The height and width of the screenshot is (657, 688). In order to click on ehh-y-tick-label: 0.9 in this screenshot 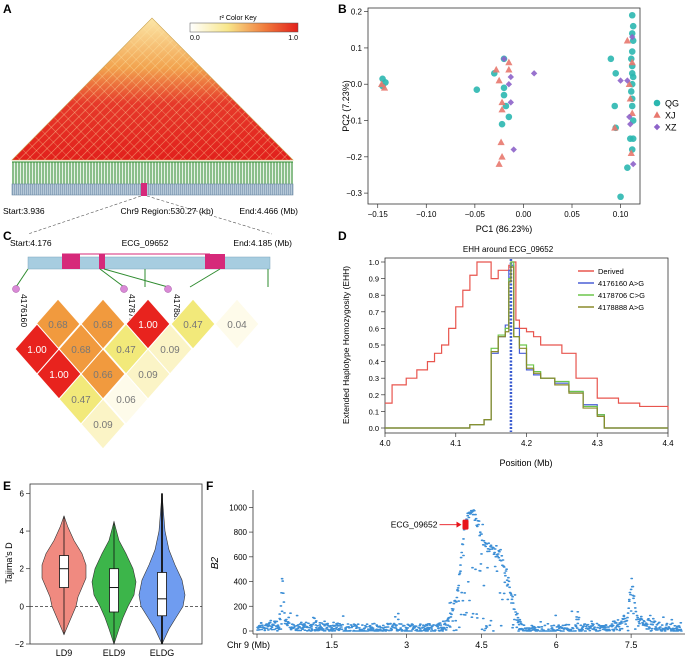, I will do `click(374, 279)`.